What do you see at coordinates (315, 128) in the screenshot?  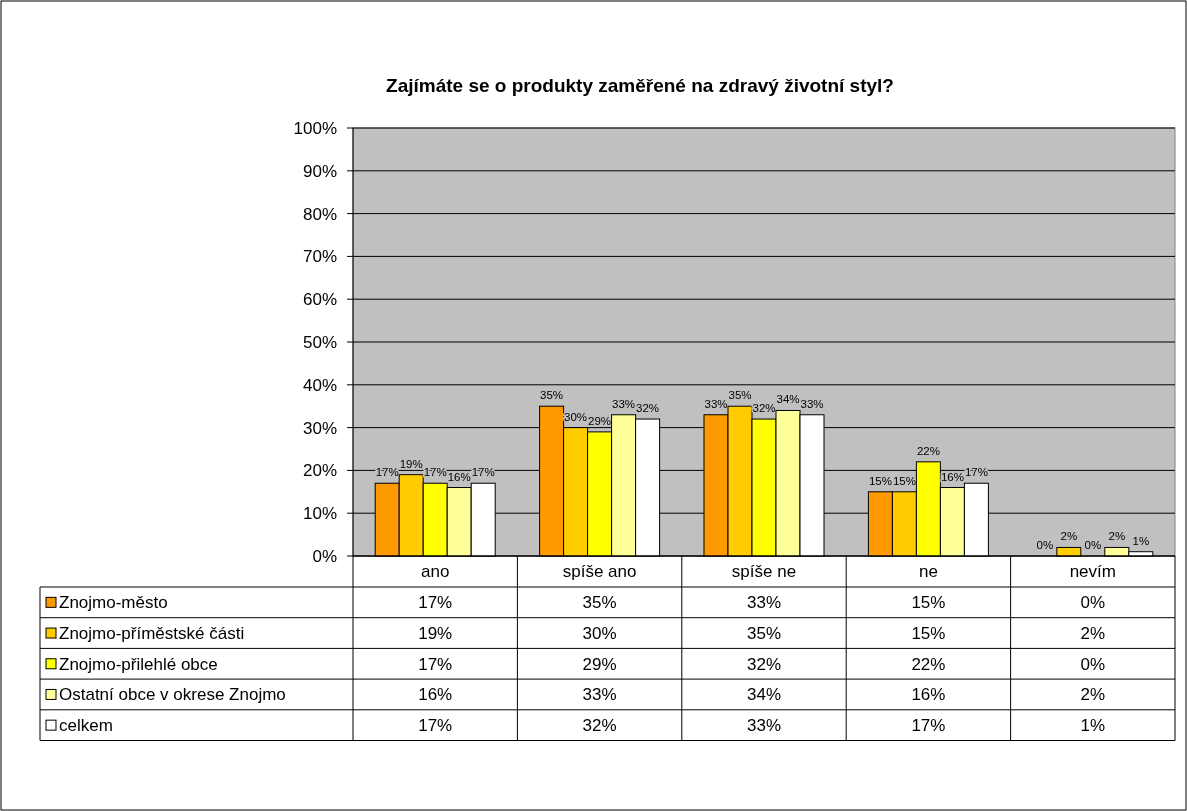 I see `y-tick-label: 100%` at bounding box center [315, 128].